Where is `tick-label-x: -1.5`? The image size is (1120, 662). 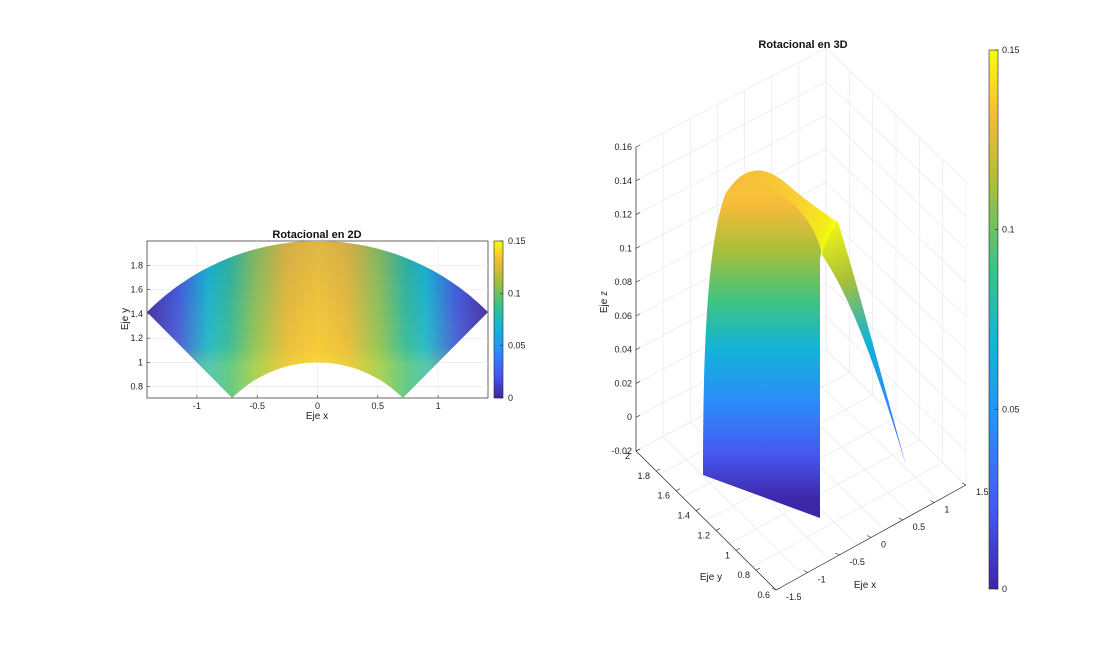
tick-label-x: -1.5 is located at coordinates (794, 597).